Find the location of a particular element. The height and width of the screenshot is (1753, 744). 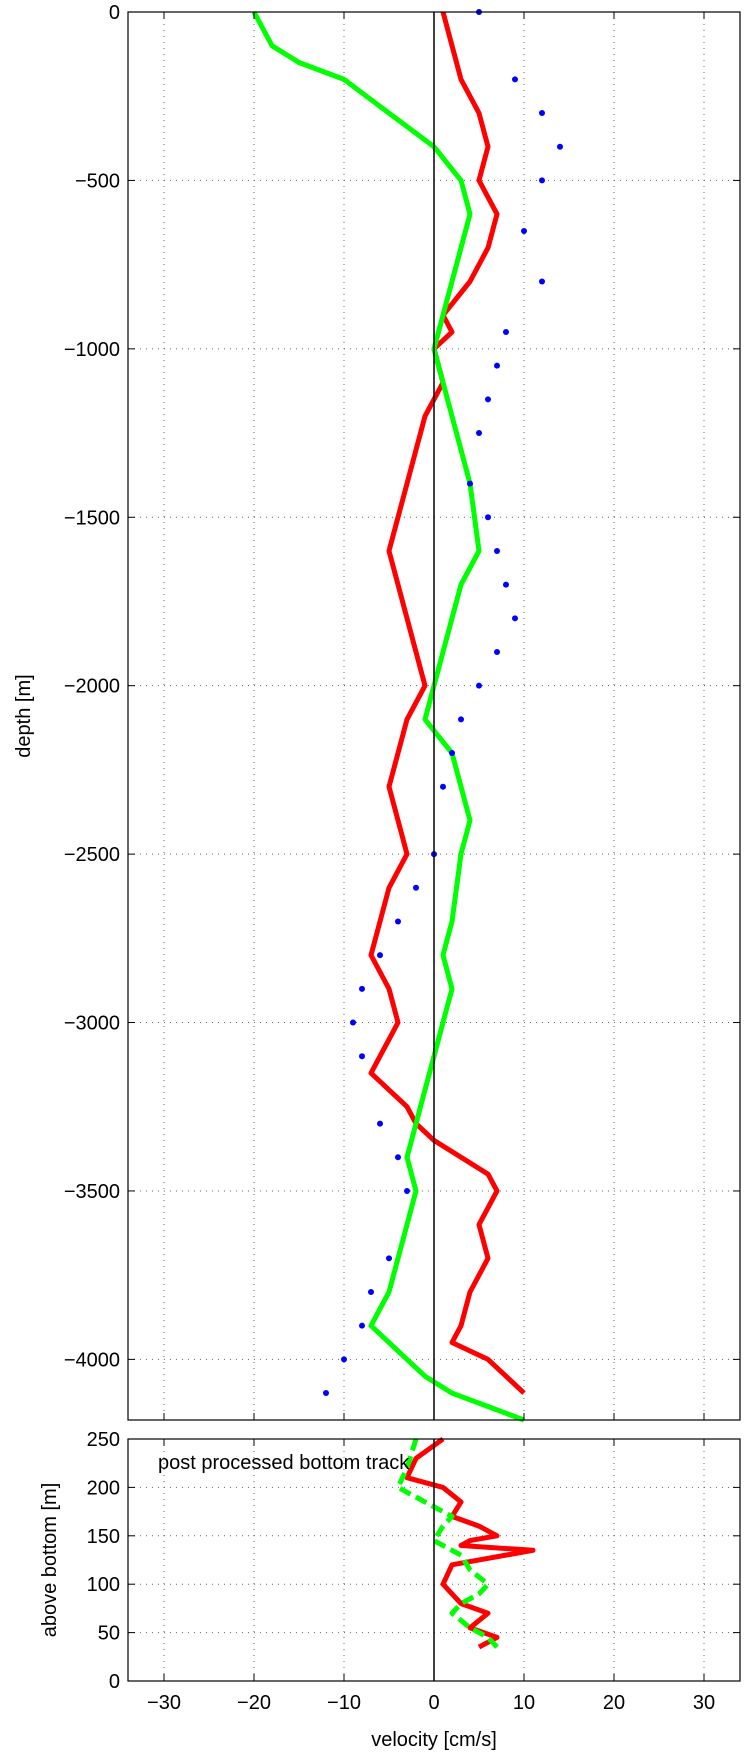

top-y-tick-label: −1000 is located at coordinates (92, 350).